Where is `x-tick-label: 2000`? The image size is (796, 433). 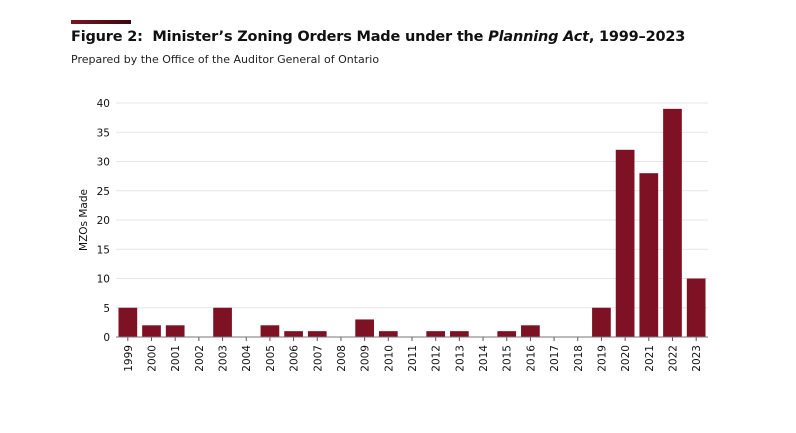
x-tick-label: 2000 is located at coordinates (153, 358).